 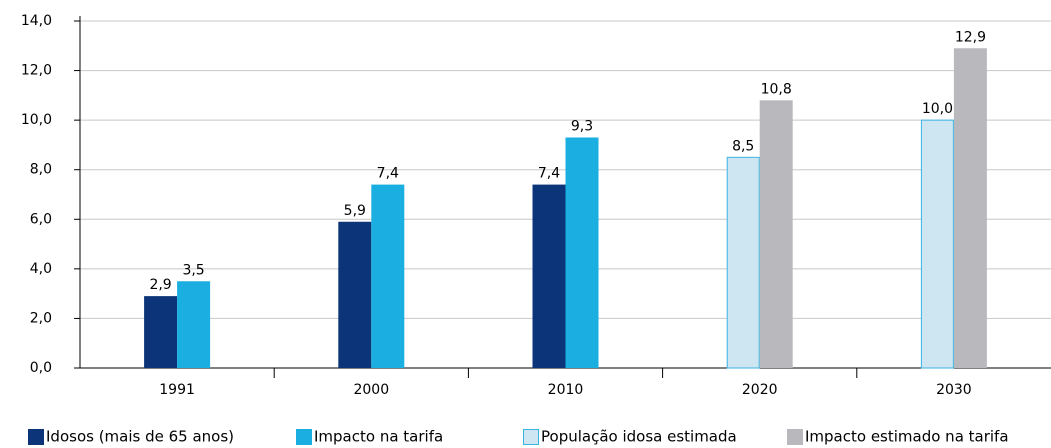 What do you see at coordinates (937, 109) in the screenshot?
I see `value-label: 10,0` at bounding box center [937, 109].